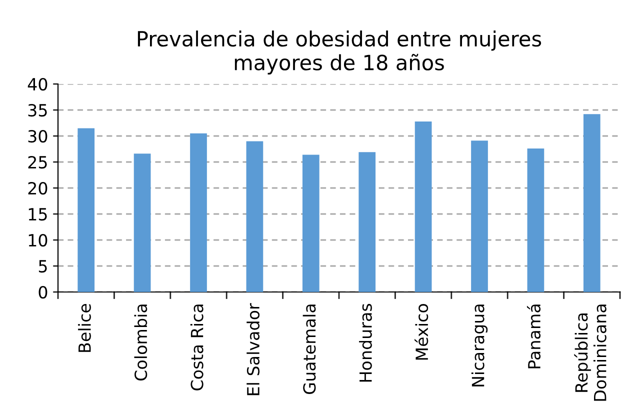 This screenshot has height=414, width=629. I want to click on x-tick-label: República Dominicana, so click(590, 352).